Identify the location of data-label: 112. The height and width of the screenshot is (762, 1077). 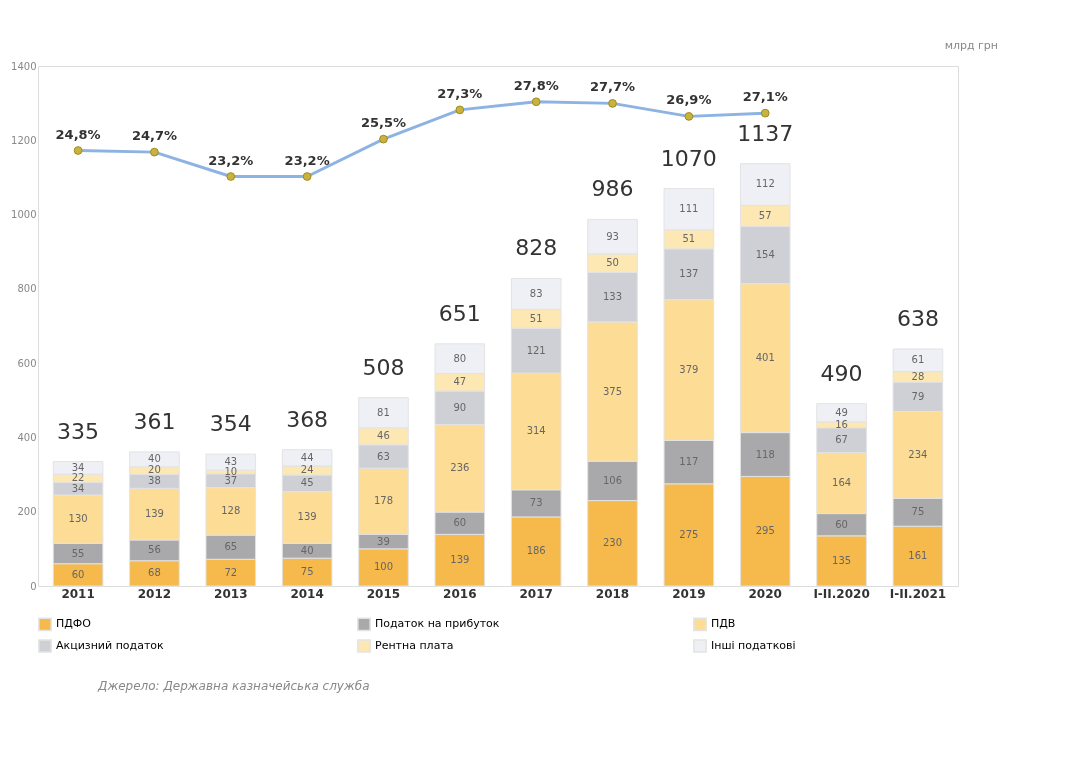
(765, 184).